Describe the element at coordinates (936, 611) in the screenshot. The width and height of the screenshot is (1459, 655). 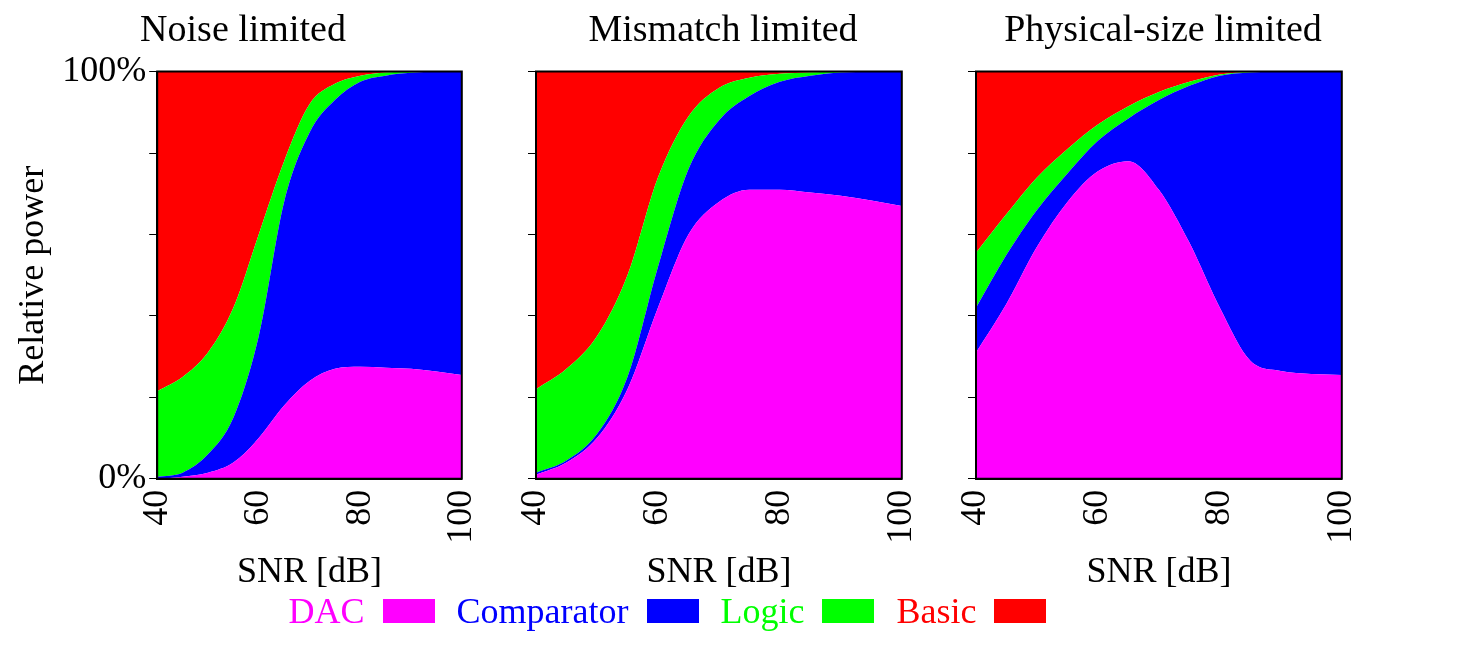
I see `legend-label: Basic` at that location.